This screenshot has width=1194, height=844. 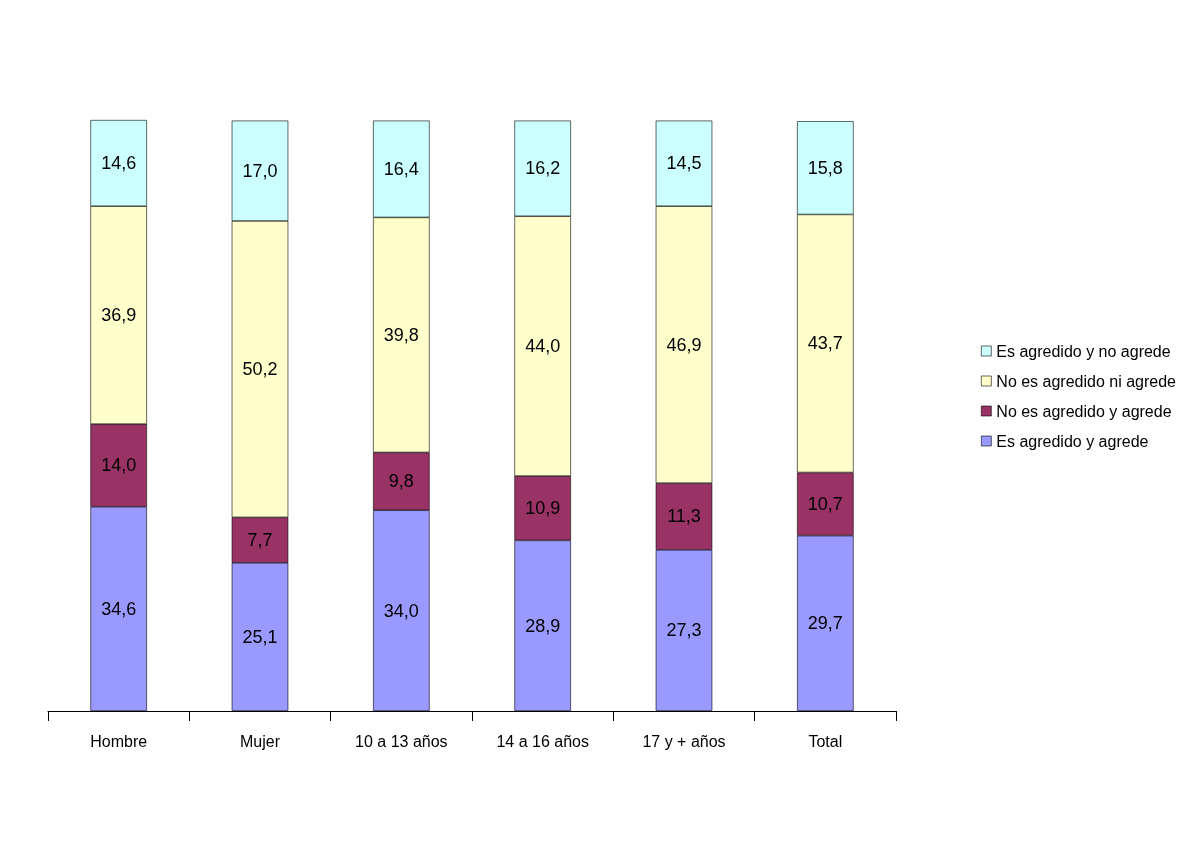 What do you see at coordinates (825, 623) in the screenshot?
I see `data-label: 29,7` at bounding box center [825, 623].